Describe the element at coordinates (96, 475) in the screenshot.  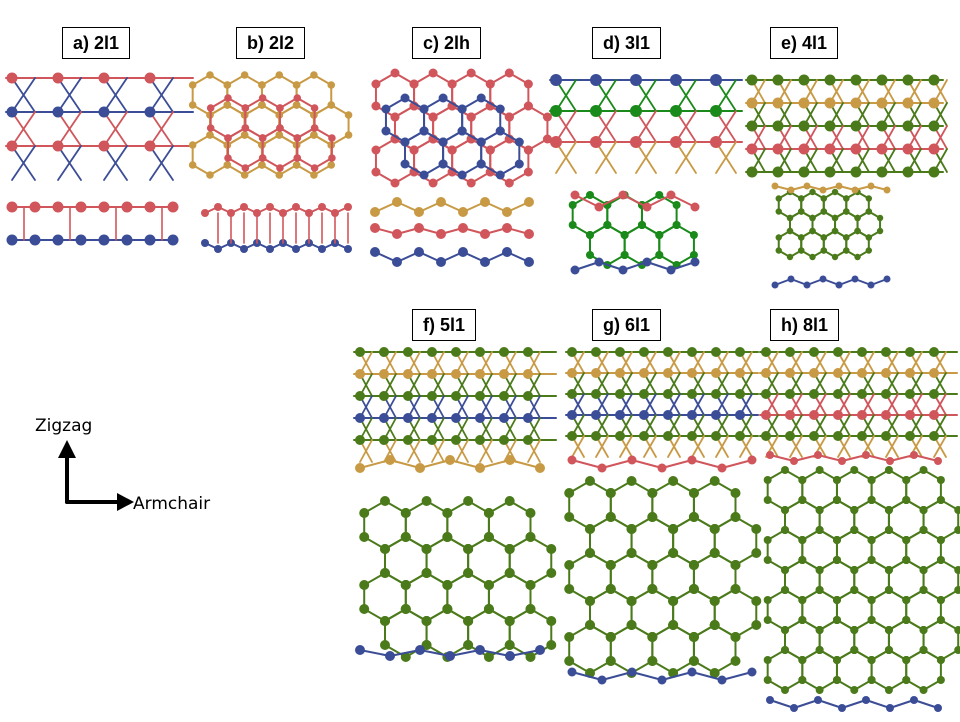
I see `axis-arrows` at that location.